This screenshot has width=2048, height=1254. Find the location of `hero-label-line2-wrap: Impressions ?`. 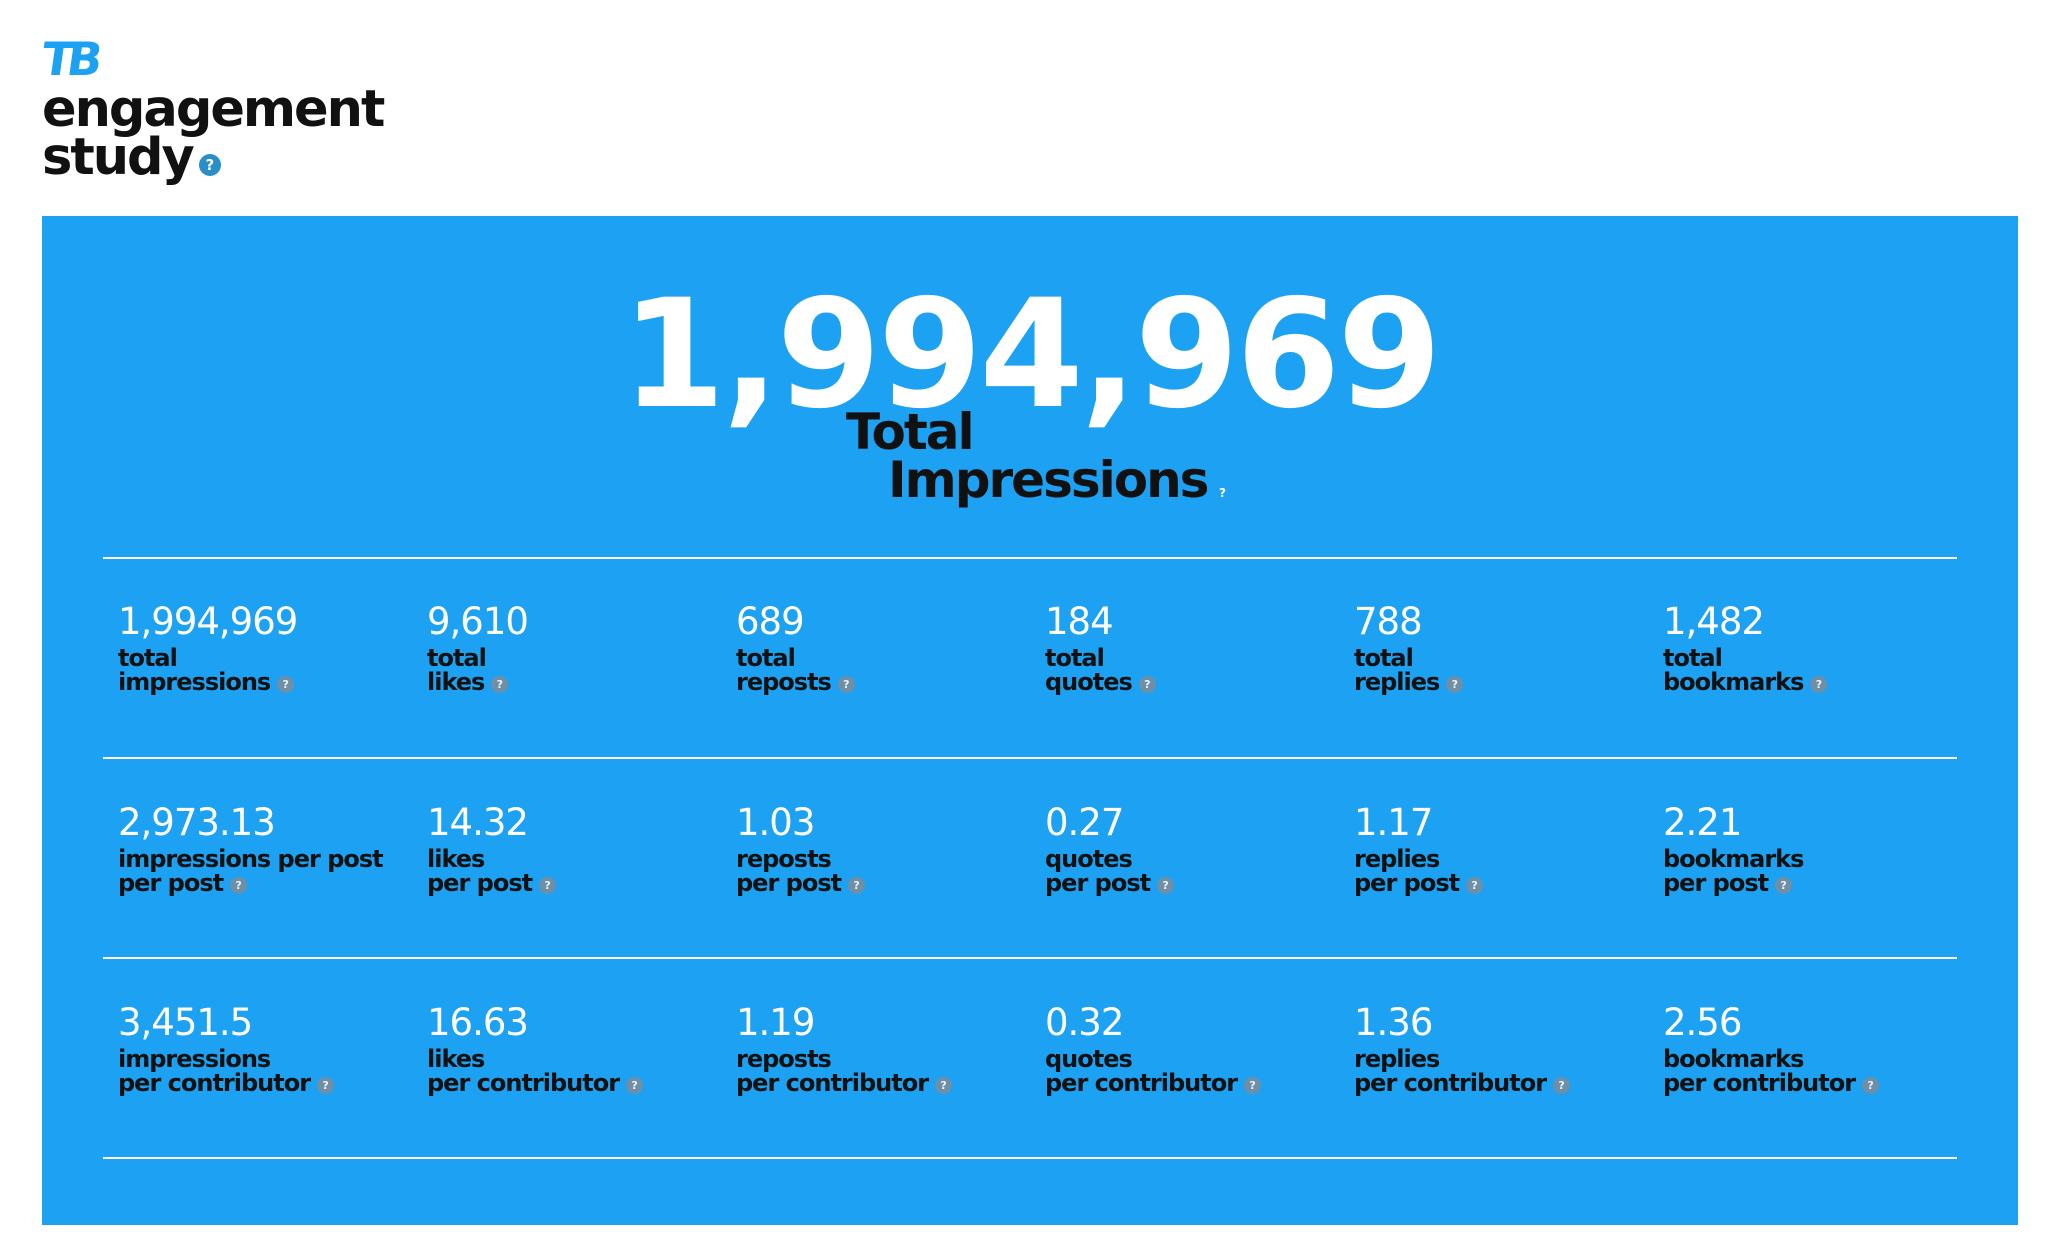

hero-label-line2-wrap: Impressions ? is located at coordinates (1058, 480).